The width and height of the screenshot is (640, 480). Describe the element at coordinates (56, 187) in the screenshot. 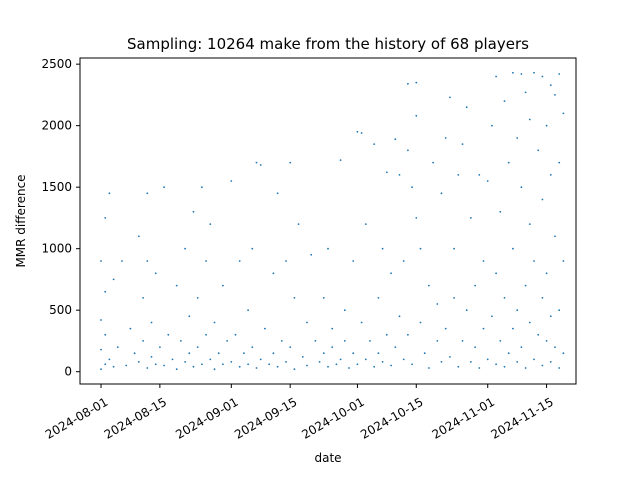

I see `y-tick-label: 1500` at that location.